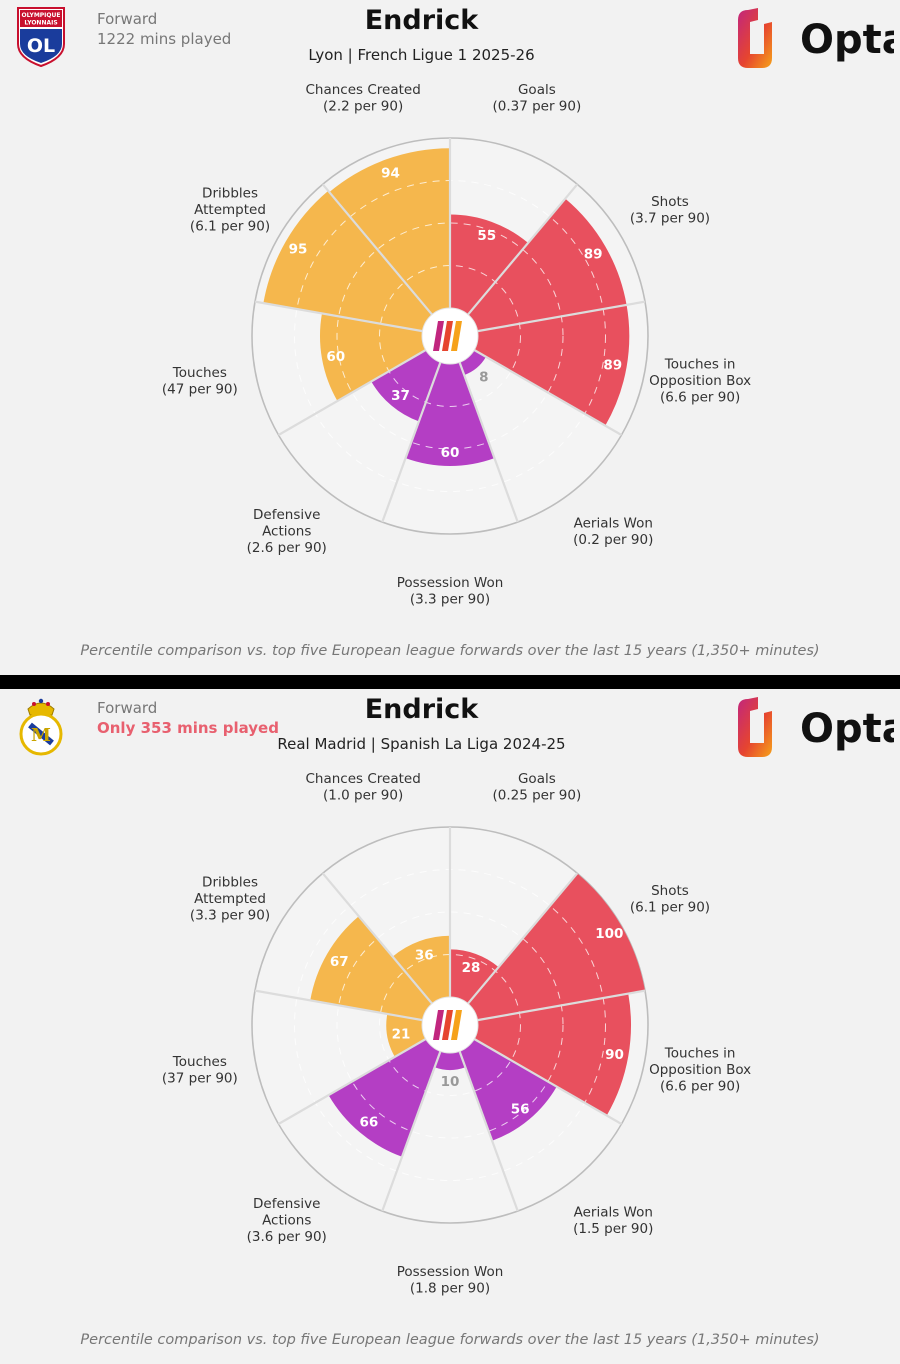 This screenshot has width=900, height=1364. Describe the element at coordinates (670, 899) in the screenshot. I see `category-label: Shots (6.1 per 90)` at that location.